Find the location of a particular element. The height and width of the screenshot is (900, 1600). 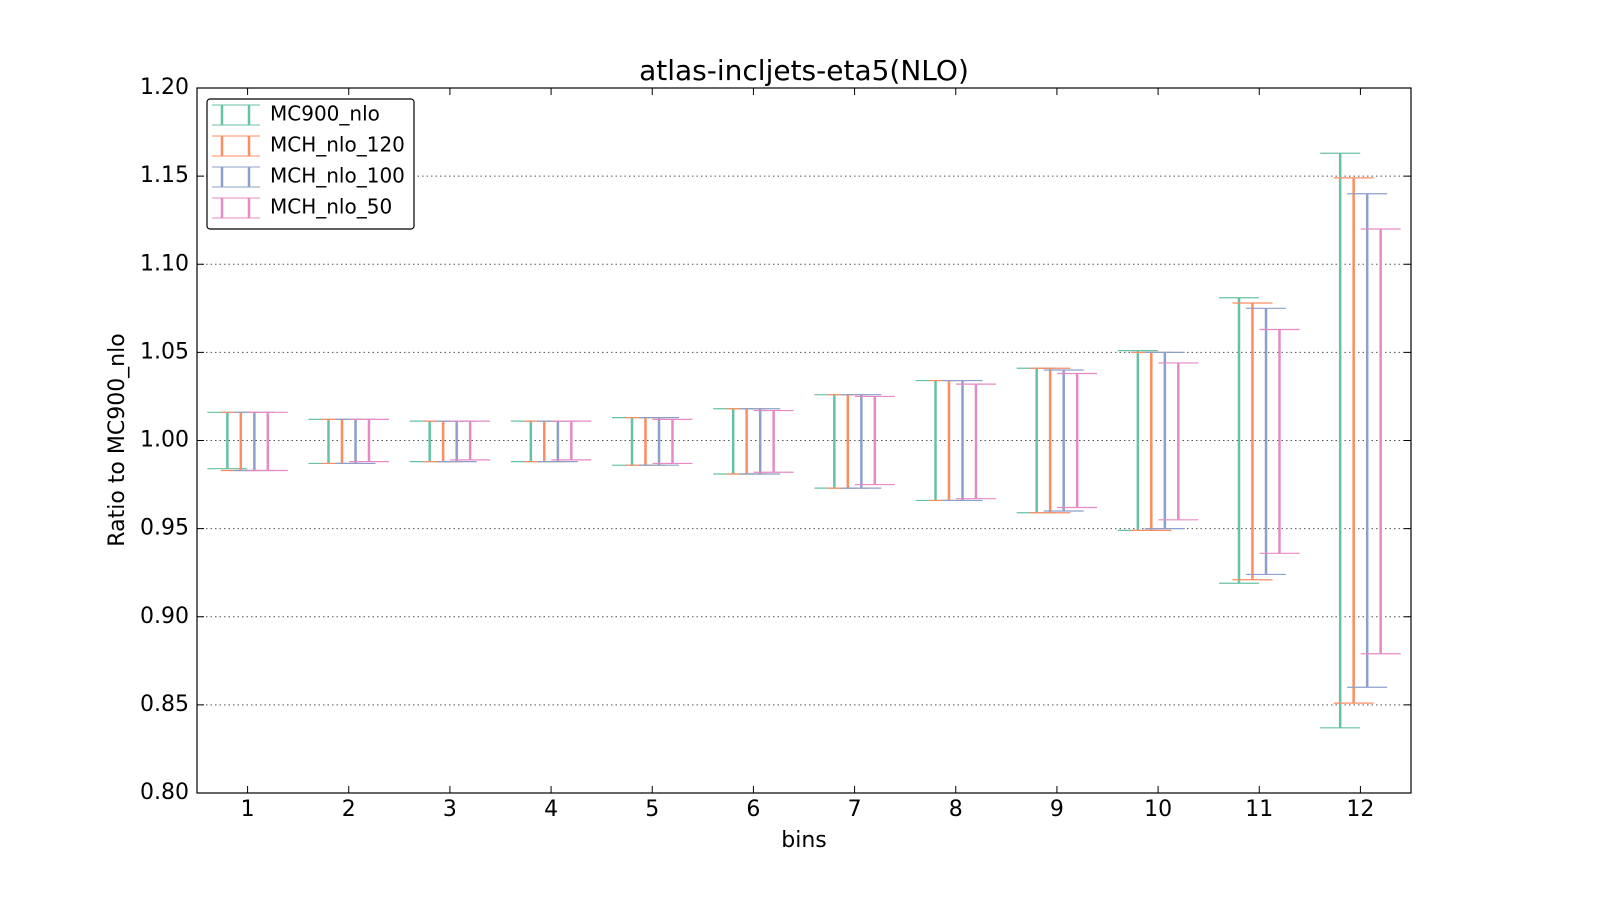

x-tick-label: 9 is located at coordinates (1057, 809).